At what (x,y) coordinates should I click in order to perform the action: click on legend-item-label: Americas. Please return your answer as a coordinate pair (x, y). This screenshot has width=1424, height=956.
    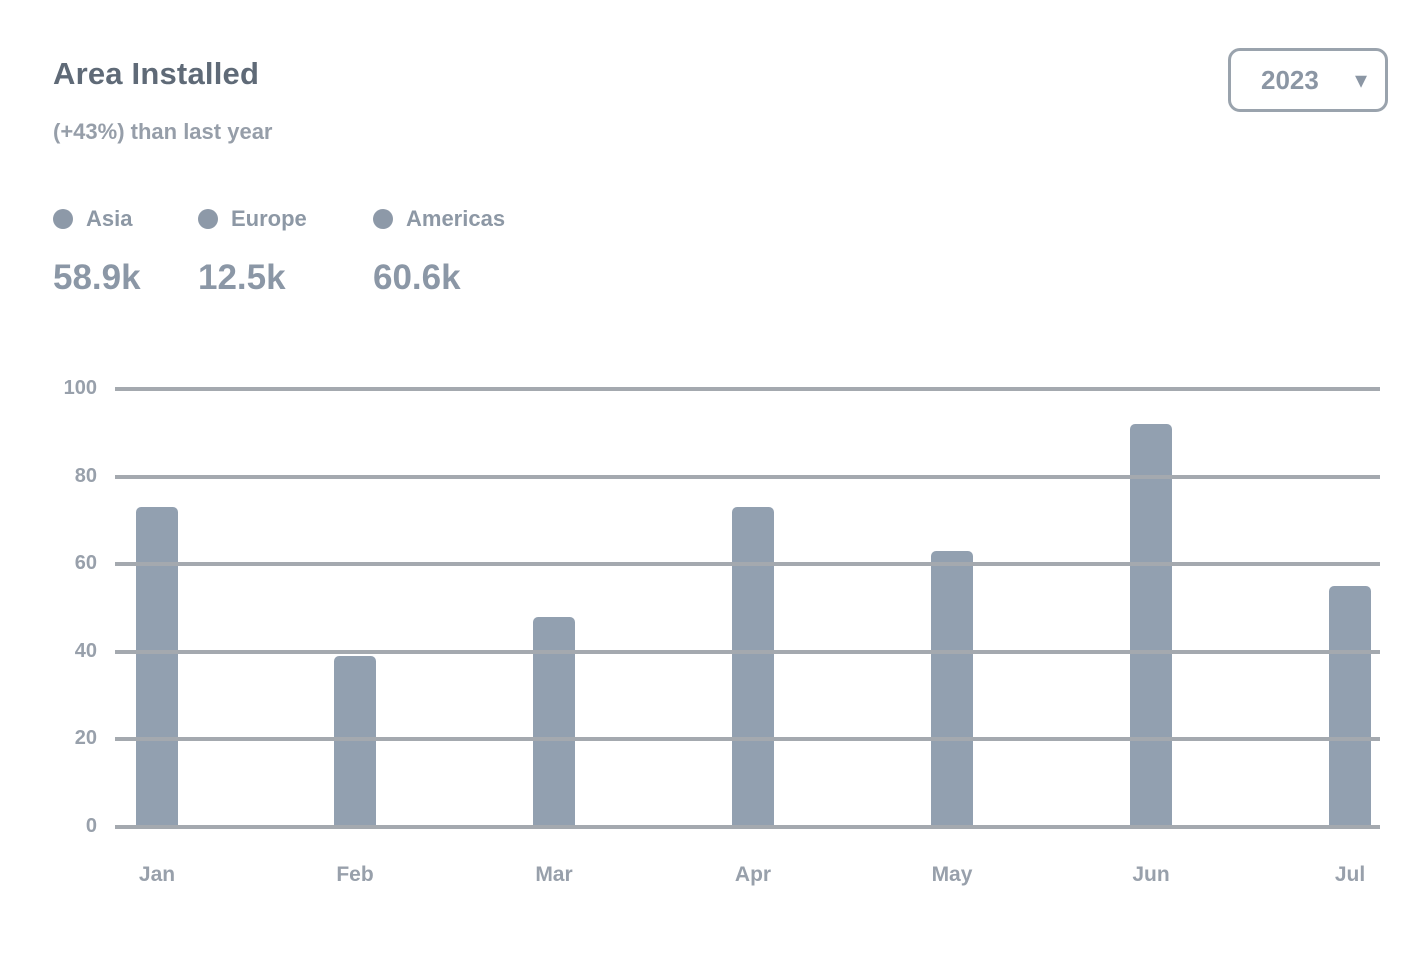
    Looking at the image, I should click on (456, 218).